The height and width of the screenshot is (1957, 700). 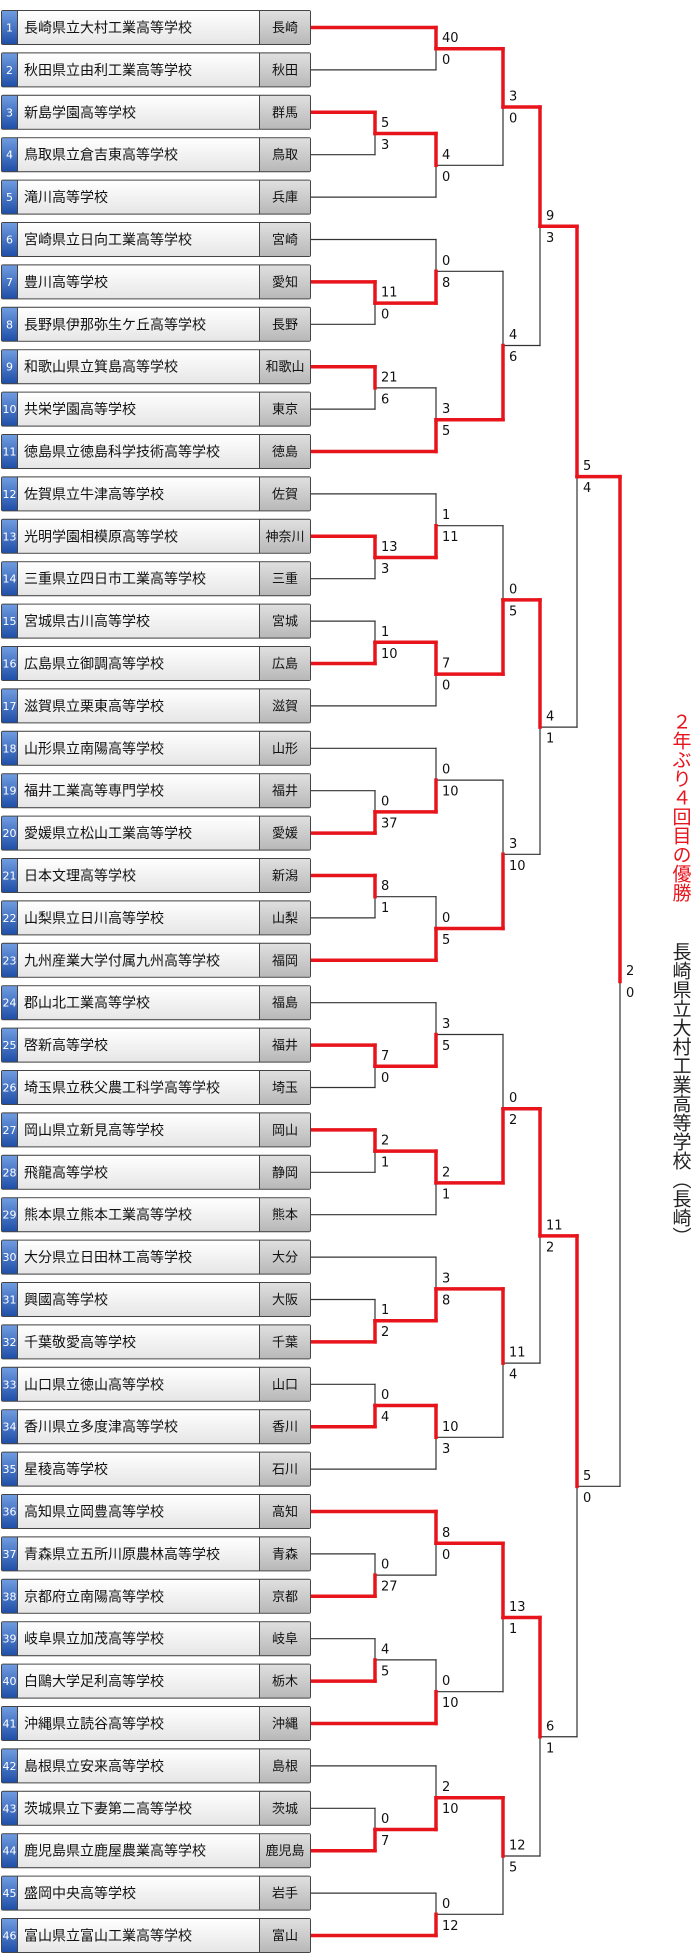 What do you see at coordinates (550, 1726) in the screenshot?
I see `score: 6` at bounding box center [550, 1726].